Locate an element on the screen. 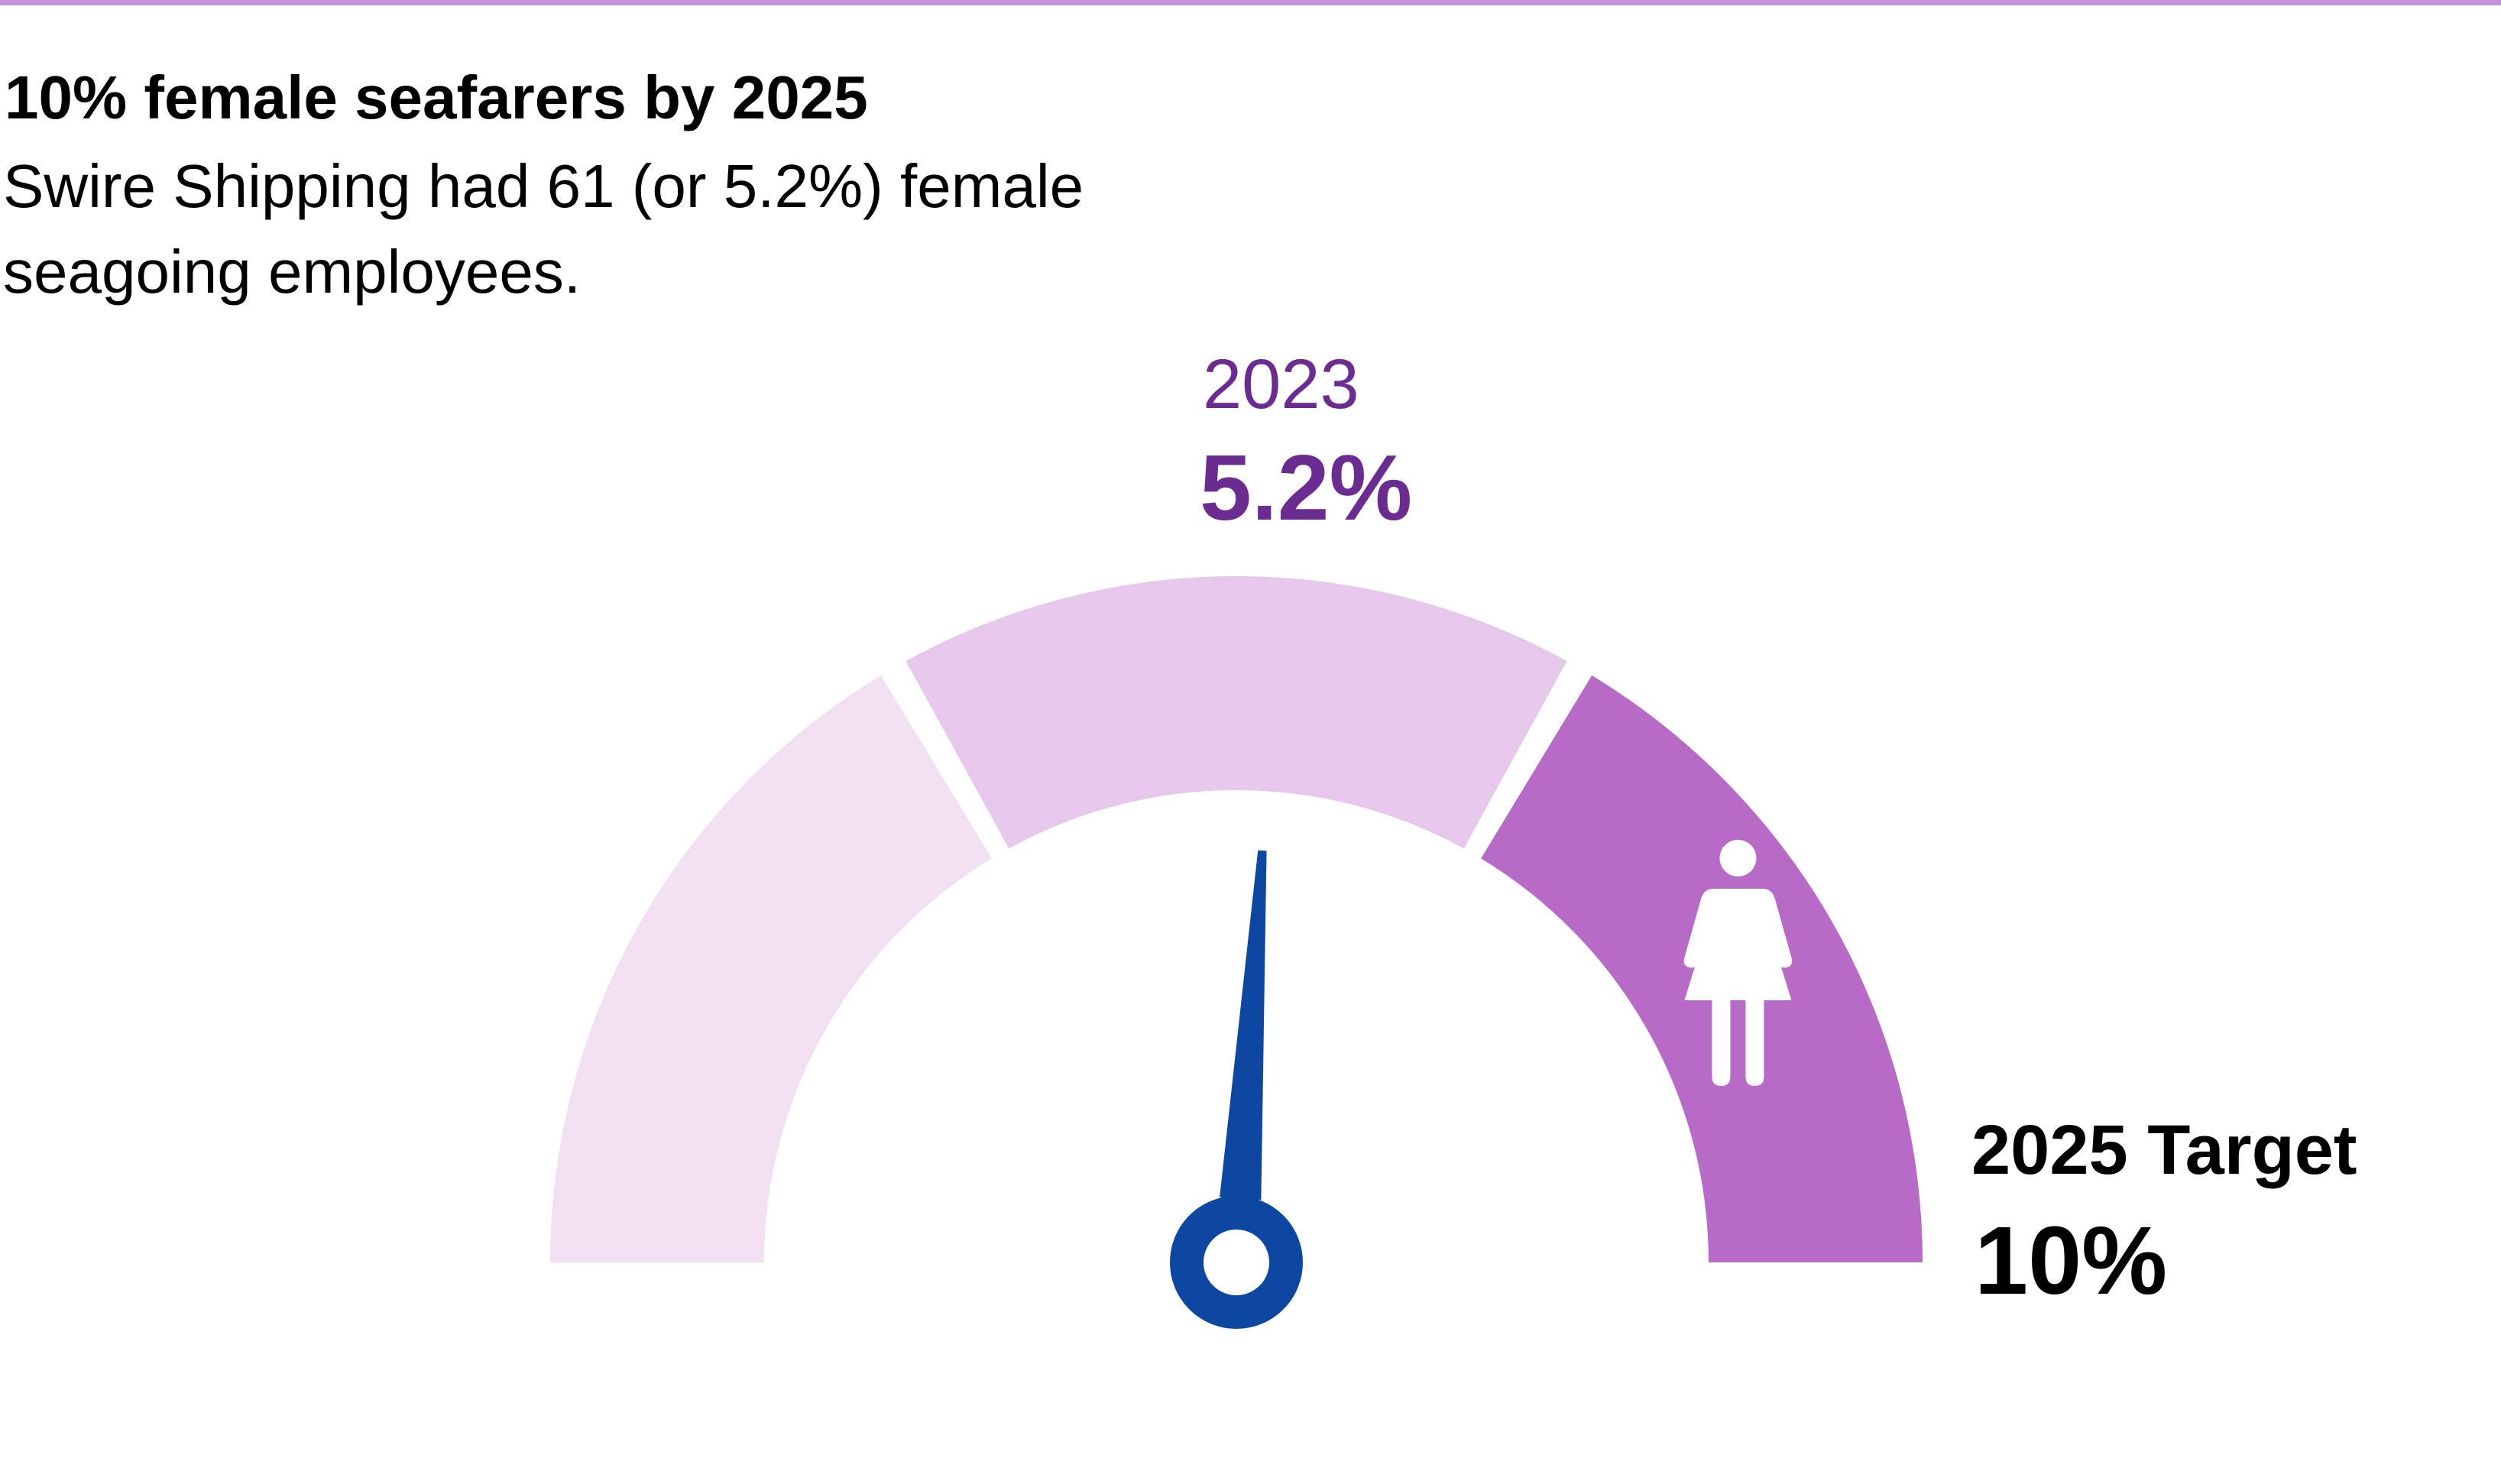  target-label: 2025 Target is located at coordinates (2164, 1150).